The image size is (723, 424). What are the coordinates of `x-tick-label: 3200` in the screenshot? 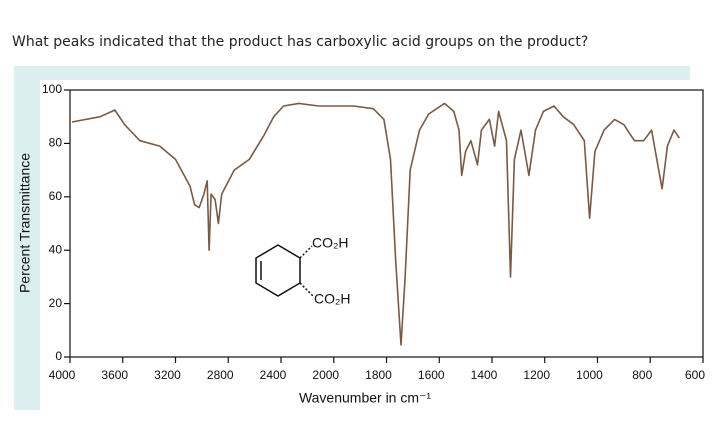 It's located at (167, 375).